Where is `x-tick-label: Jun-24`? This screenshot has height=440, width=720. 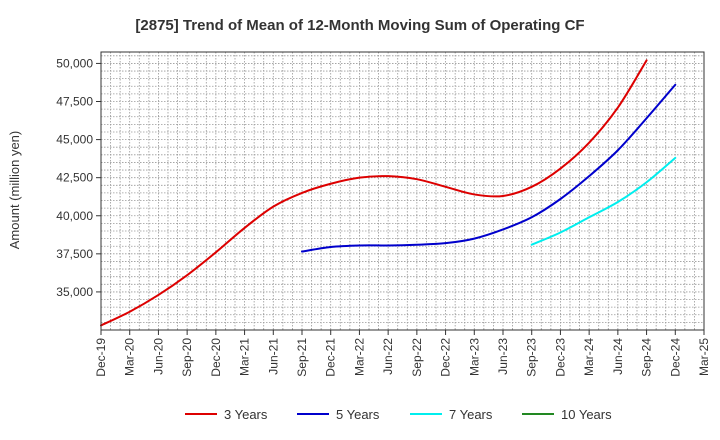 x-tick-label: Jun-24 is located at coordinates (618, 356).